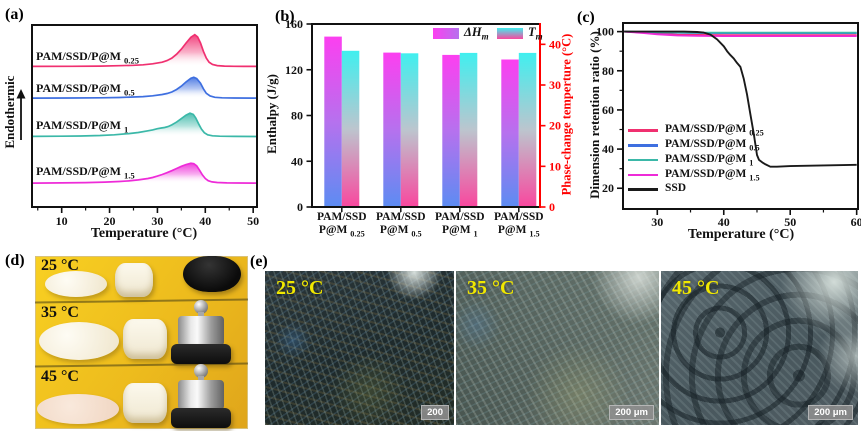 This screenshot has width=861, height=431. Describe the element at coordinates (253, 221) in the screenshot. I see `a-x-tick-label: 50` at that location.